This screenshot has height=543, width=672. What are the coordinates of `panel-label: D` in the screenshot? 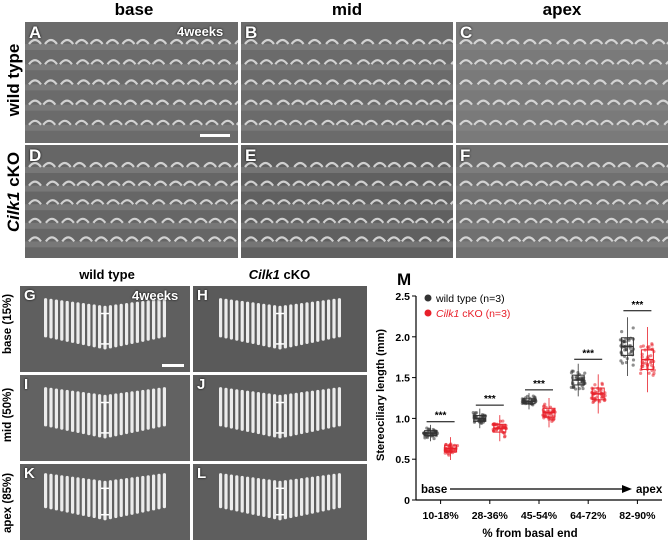 It's located at (35, 155).